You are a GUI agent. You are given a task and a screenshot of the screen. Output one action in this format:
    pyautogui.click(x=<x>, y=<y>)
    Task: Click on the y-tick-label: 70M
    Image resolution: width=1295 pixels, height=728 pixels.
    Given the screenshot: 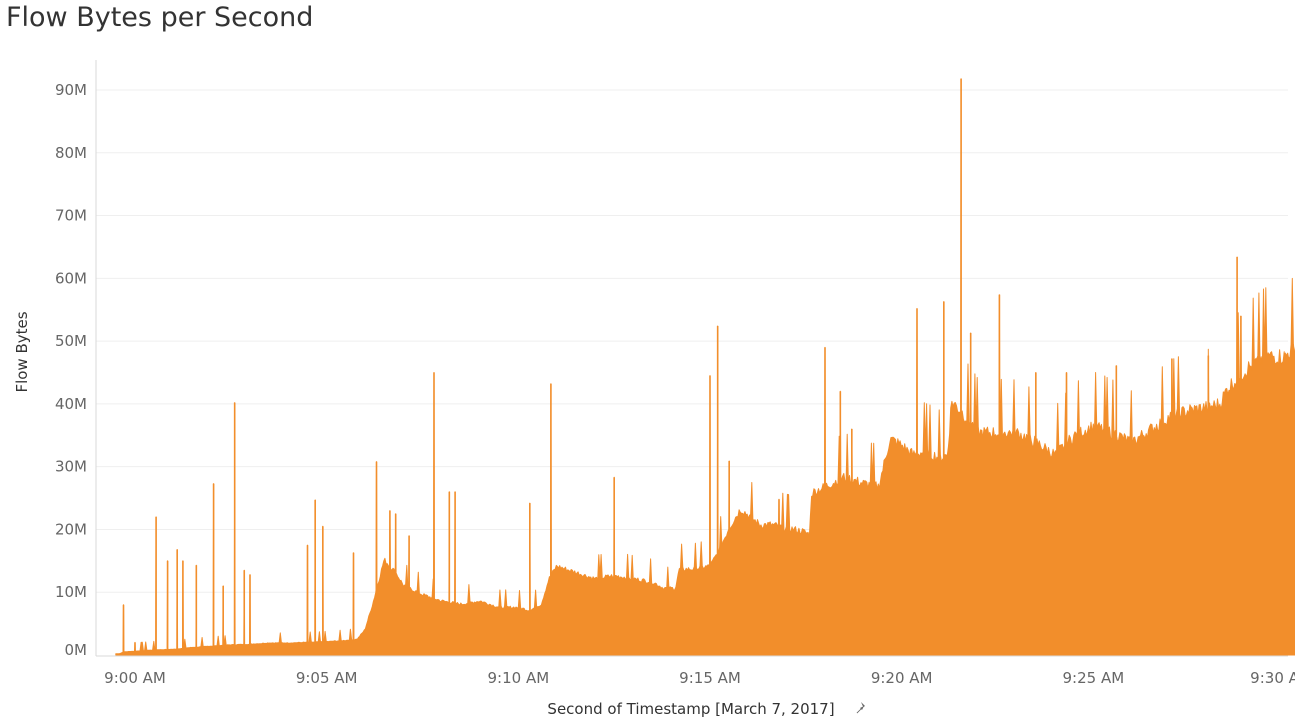 What is the action you would take?
    pyautogui.click(x=71, y=216)
    